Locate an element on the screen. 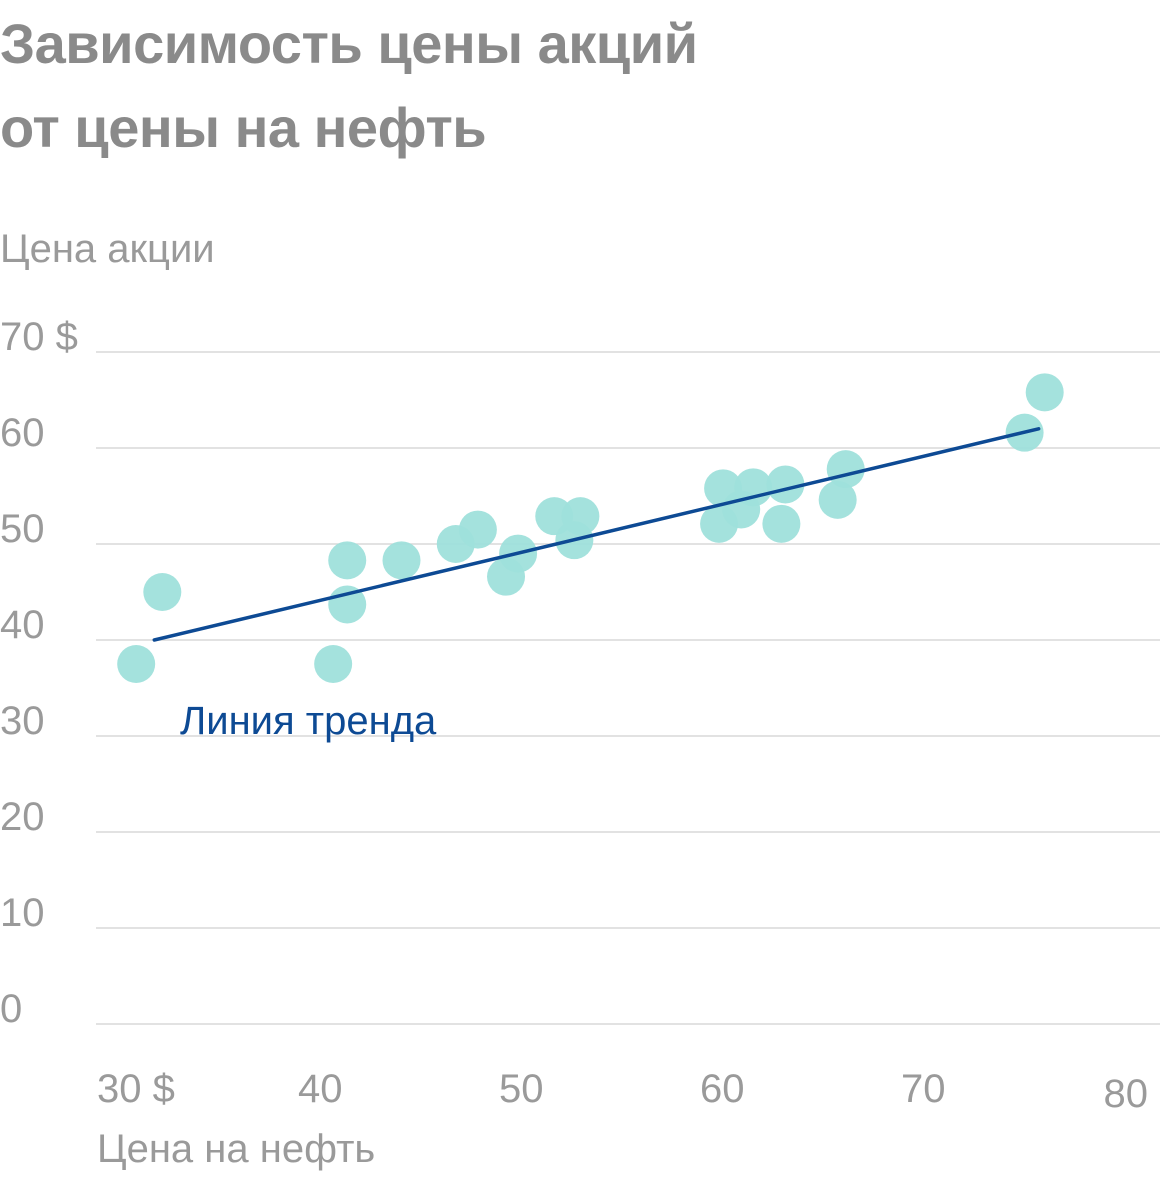  trend-line is located at coordinates (596, 534).